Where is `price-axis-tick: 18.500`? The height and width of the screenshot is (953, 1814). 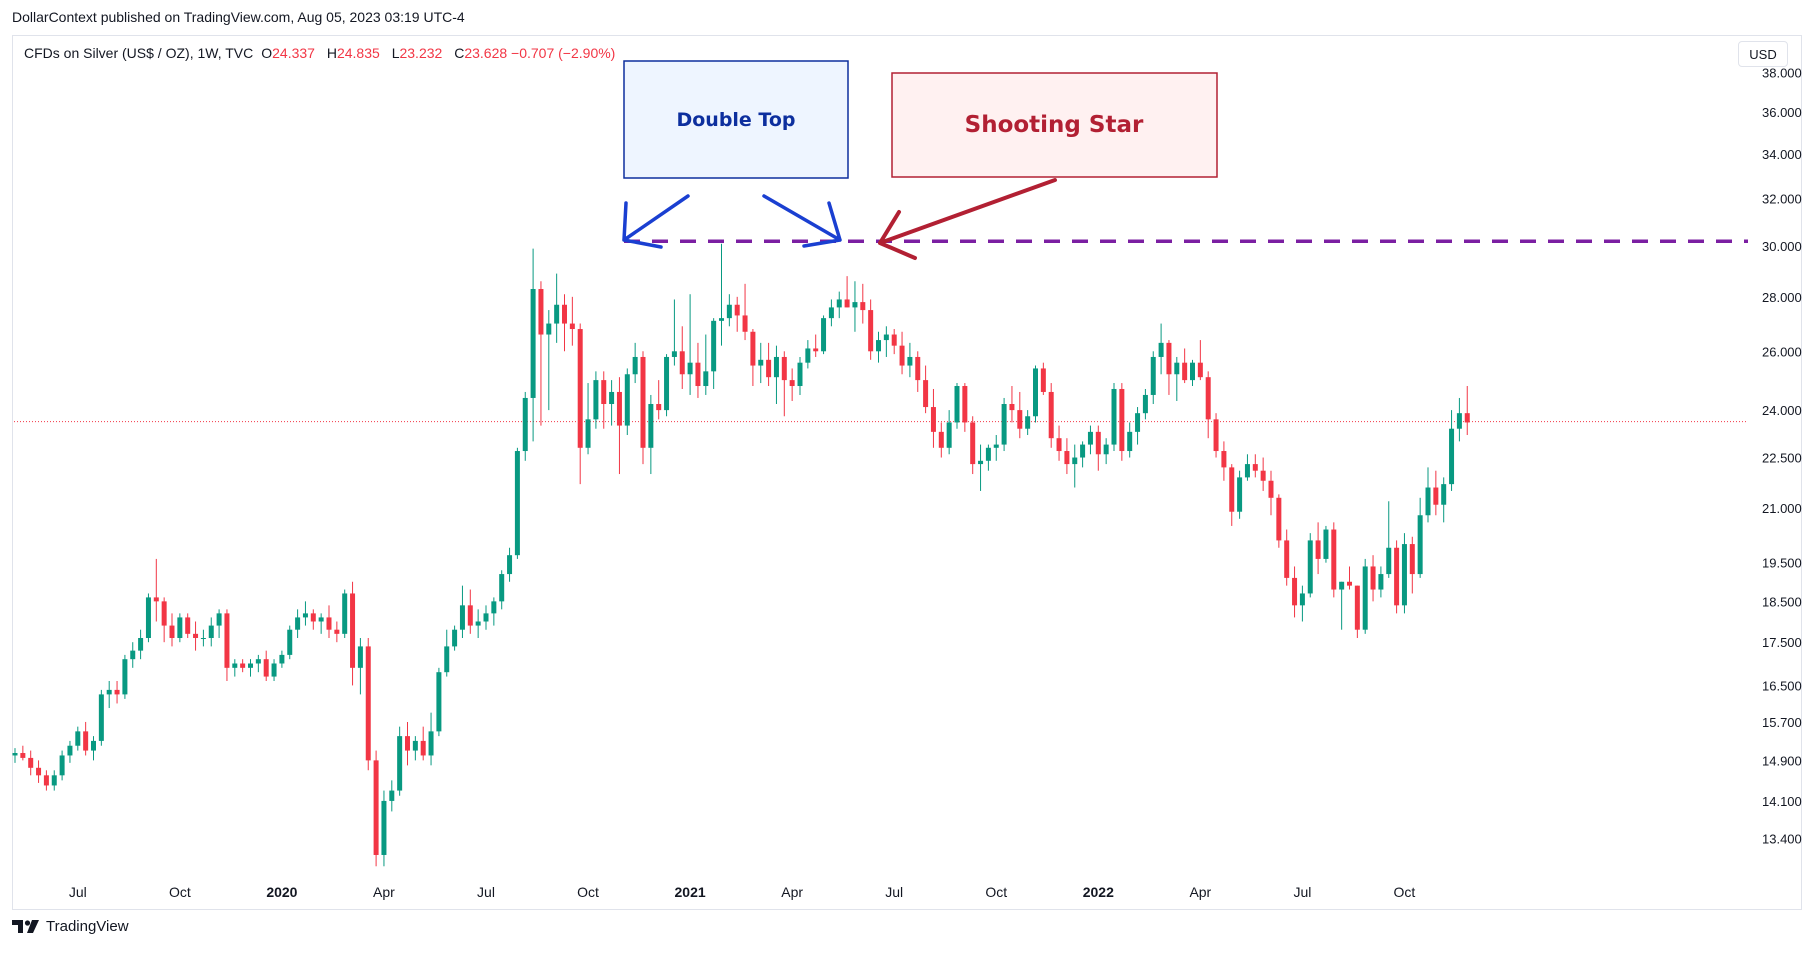 price-axis-tick: 18.500 is located at coordinates (1782, 601).